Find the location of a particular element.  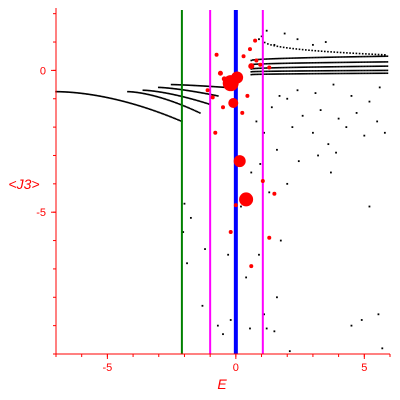

x-tick-label: 0 is located at coordinates (236, 368).